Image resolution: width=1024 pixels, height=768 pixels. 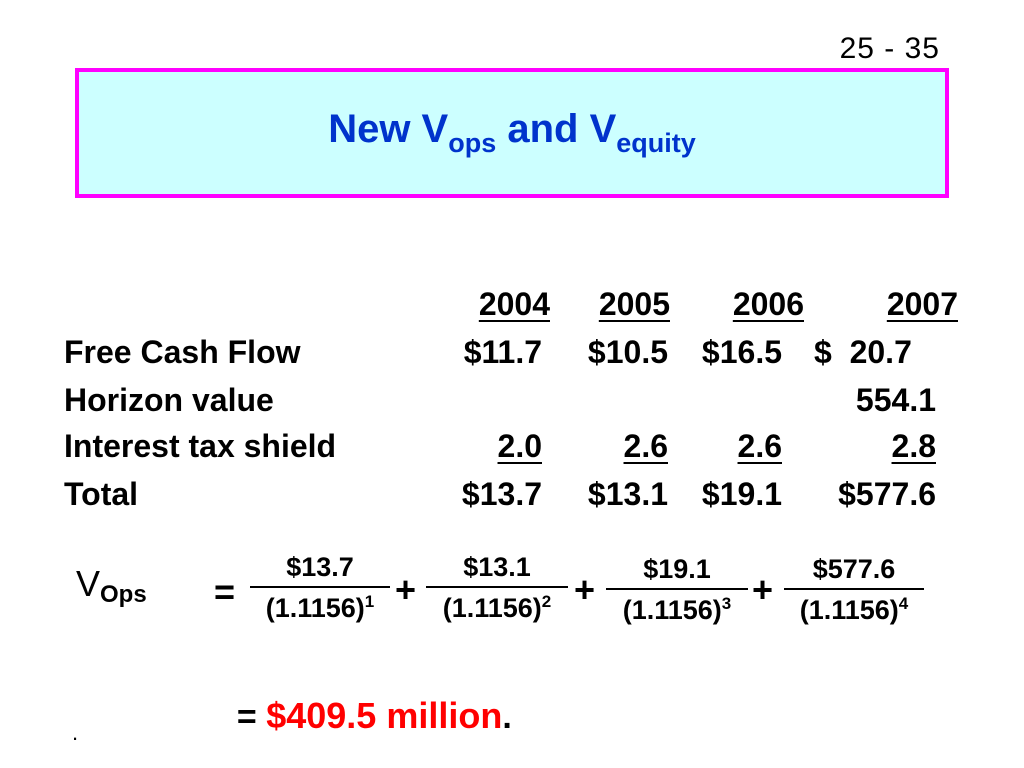 What do you see at coordinates (741, 494) in the screenshot?
I see `table-cell: $19.1` at bounding box center [741, 494].